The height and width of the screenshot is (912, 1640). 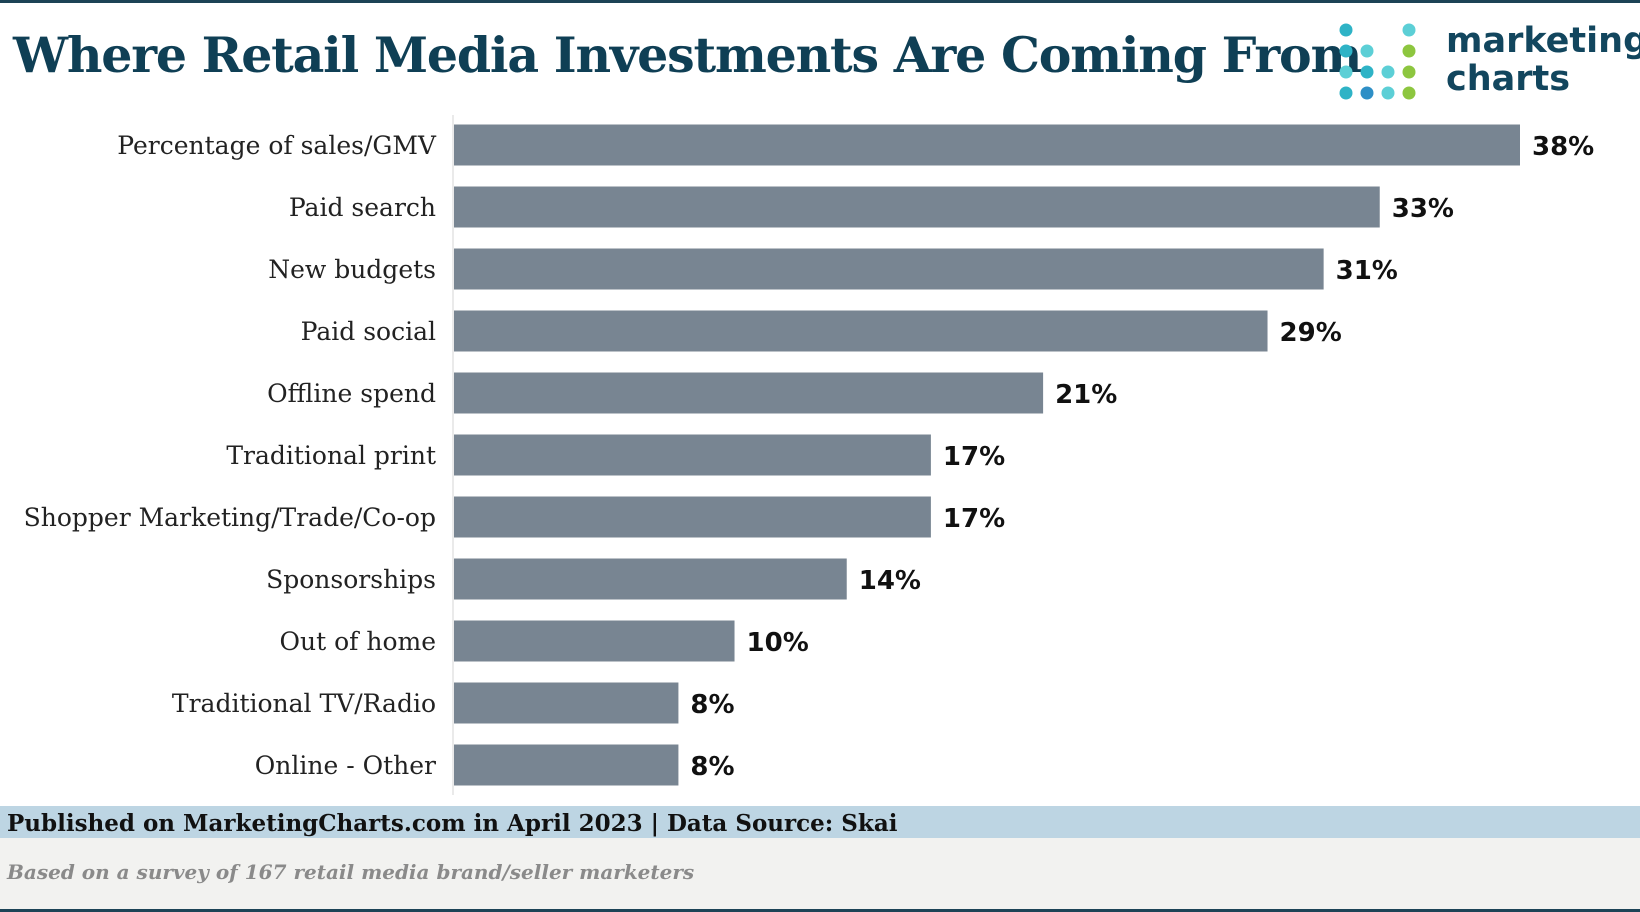 What do you see at coordinates (230, 517) in the screenshot?
I see `category-label: Shopper Marketing/Trade/Co-op` at bounding box center [230, 517].